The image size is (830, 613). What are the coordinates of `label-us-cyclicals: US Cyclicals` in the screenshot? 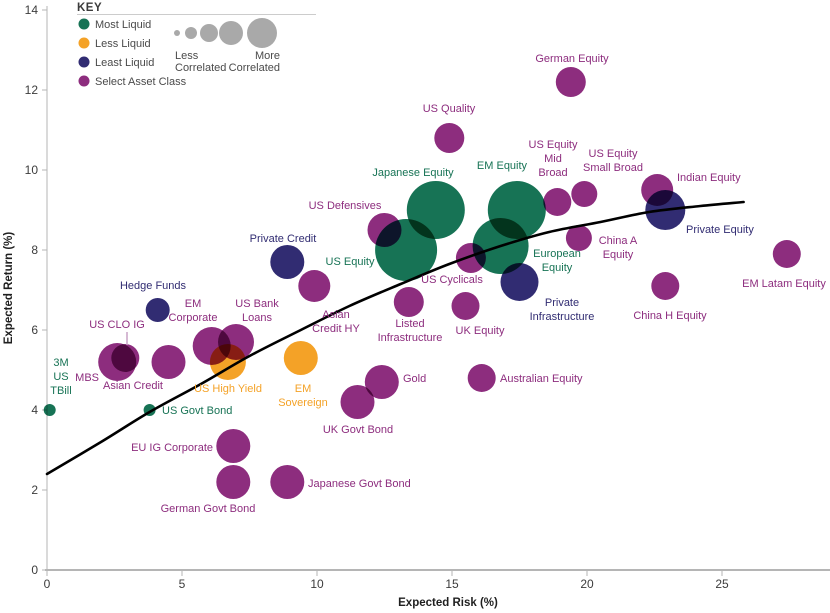 It's located at (452, 280).